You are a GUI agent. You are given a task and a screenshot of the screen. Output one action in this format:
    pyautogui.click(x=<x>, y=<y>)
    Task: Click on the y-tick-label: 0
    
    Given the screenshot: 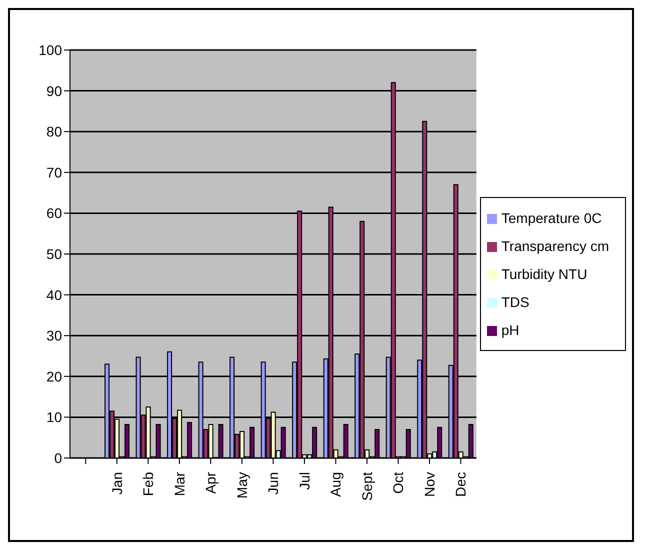 What is the action you would take?
    pyautogui.click(x=58, y=458)
    